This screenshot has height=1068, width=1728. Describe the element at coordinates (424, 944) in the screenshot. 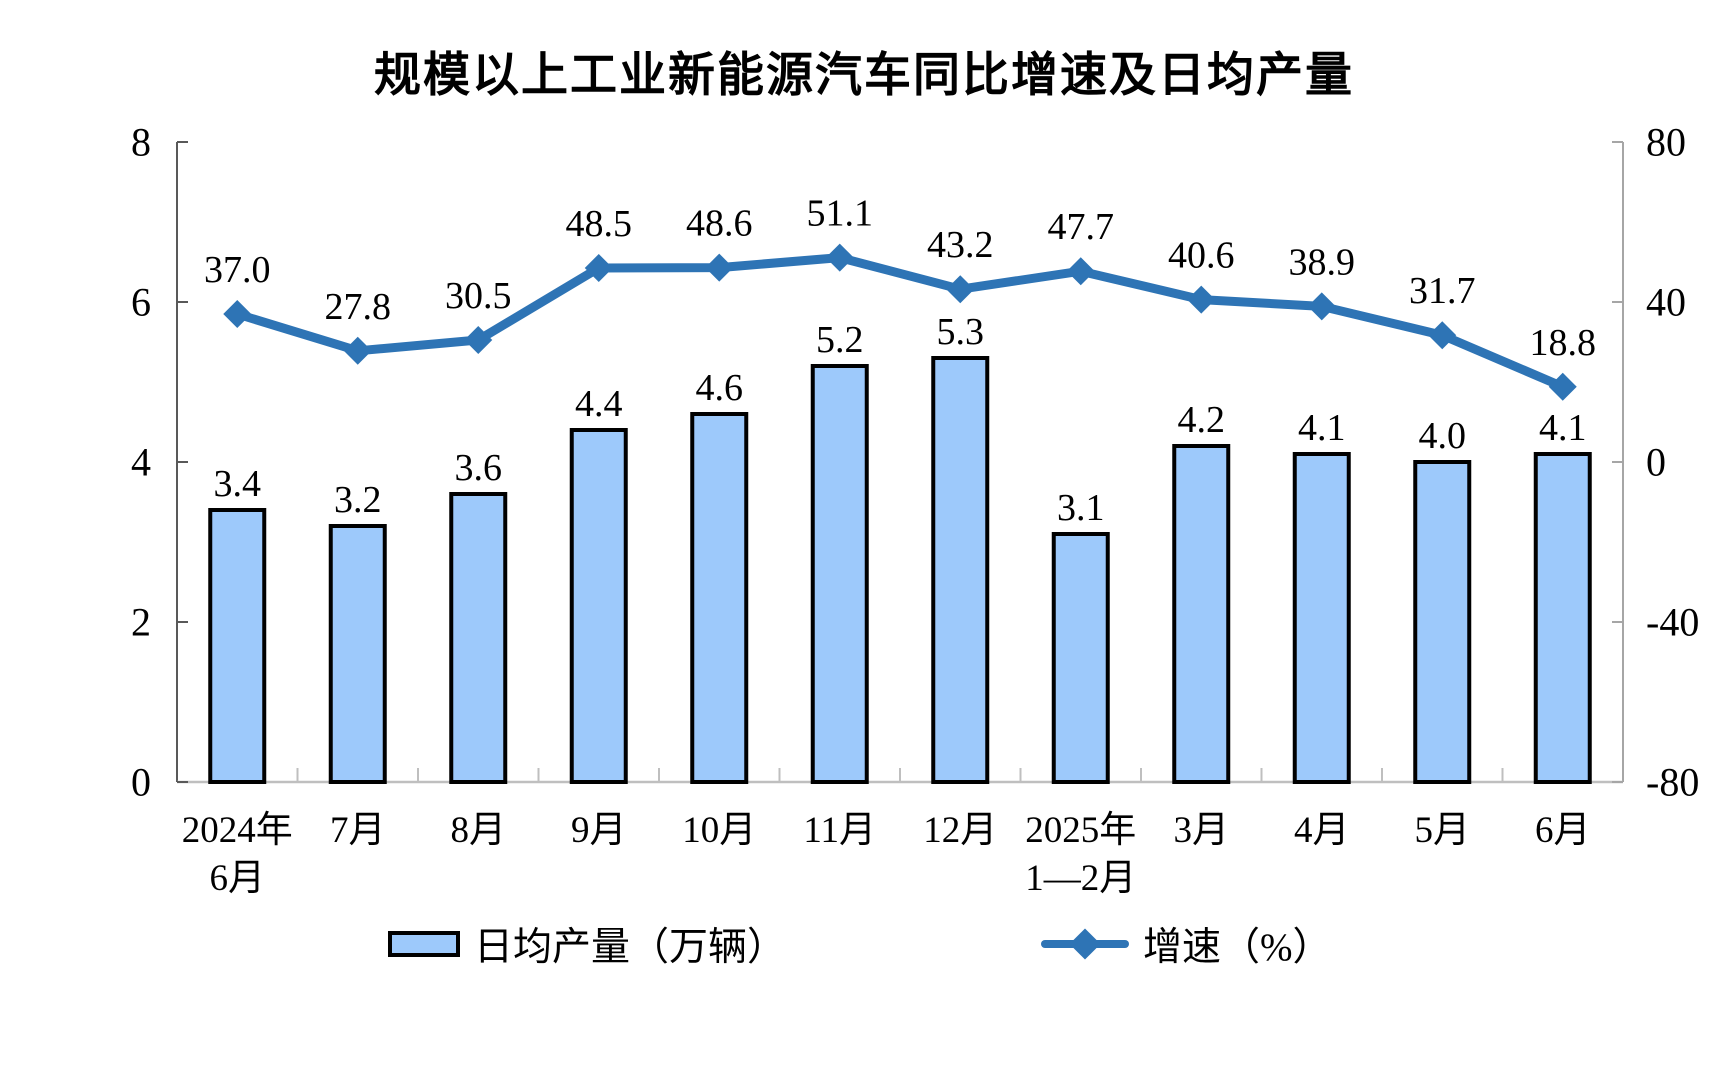

I see `bar-legend-swatch-icon` at that location.